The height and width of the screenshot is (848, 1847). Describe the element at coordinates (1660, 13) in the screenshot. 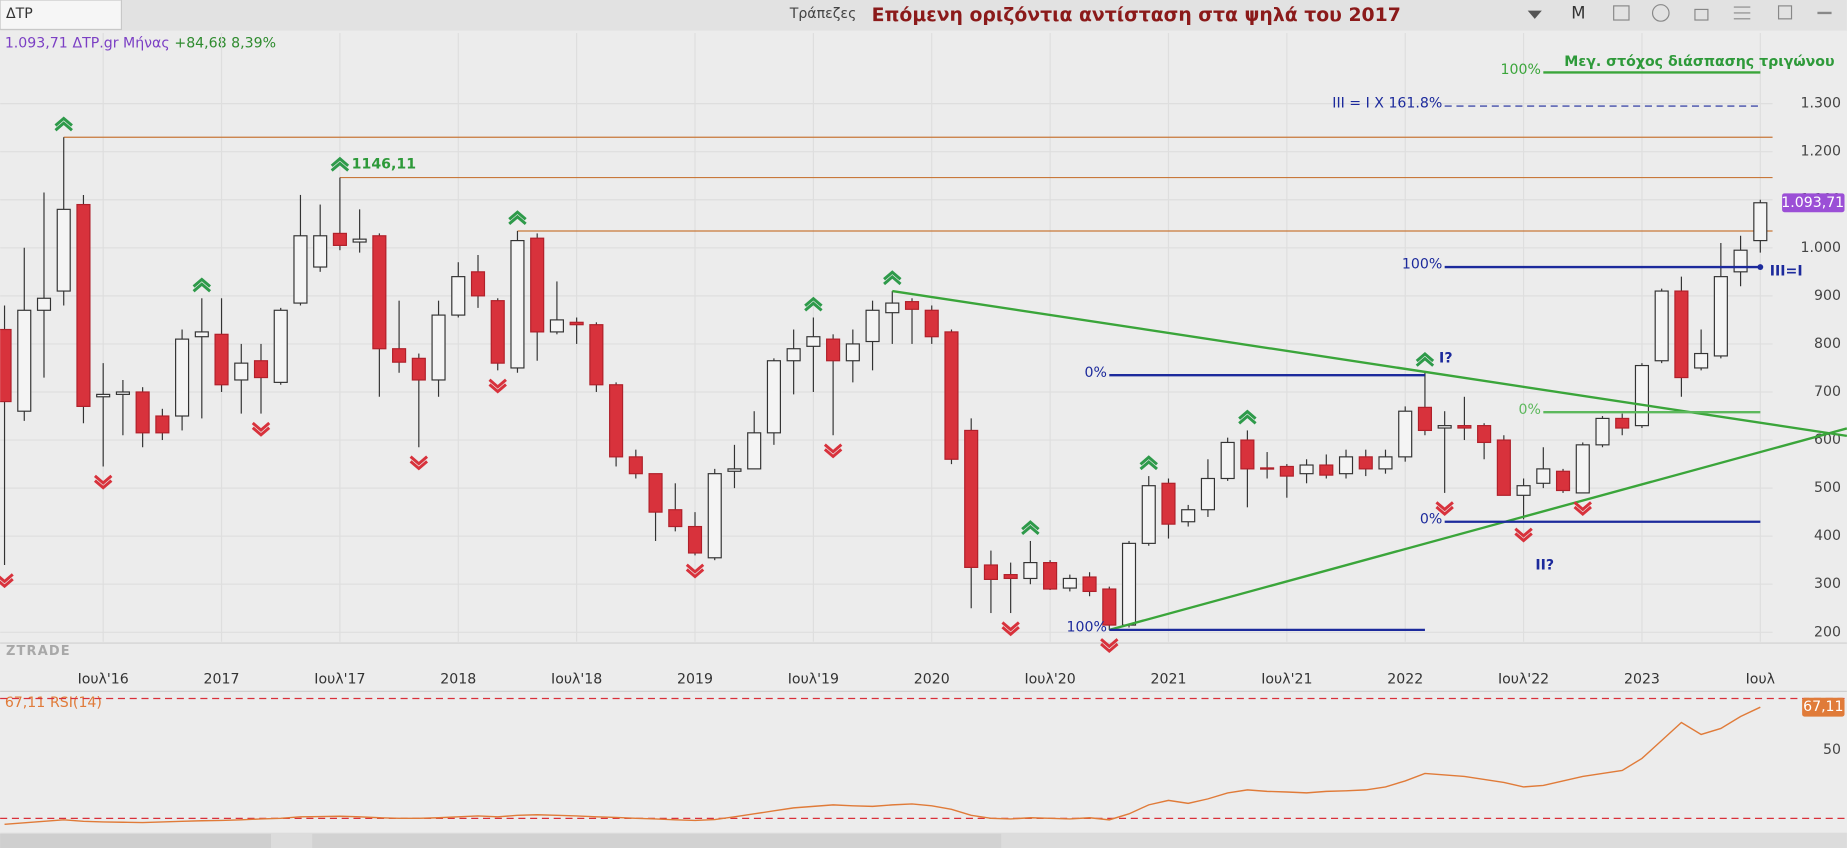

I see `icon-chat` at that location.